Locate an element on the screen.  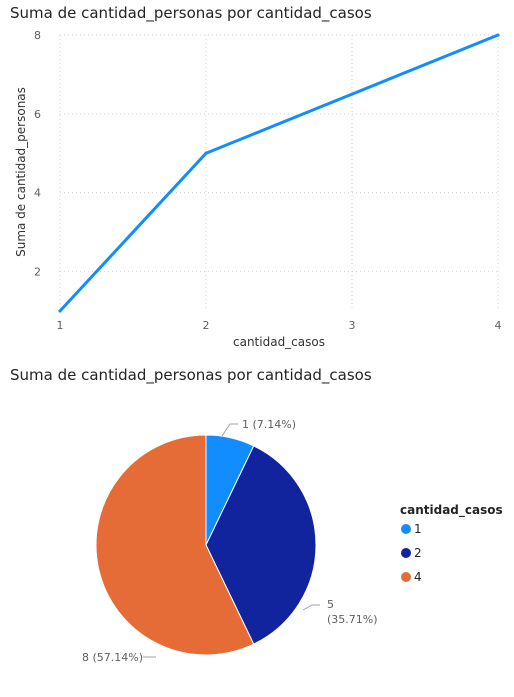
x-tick-label: 1 is located at coordinates (60, 325).